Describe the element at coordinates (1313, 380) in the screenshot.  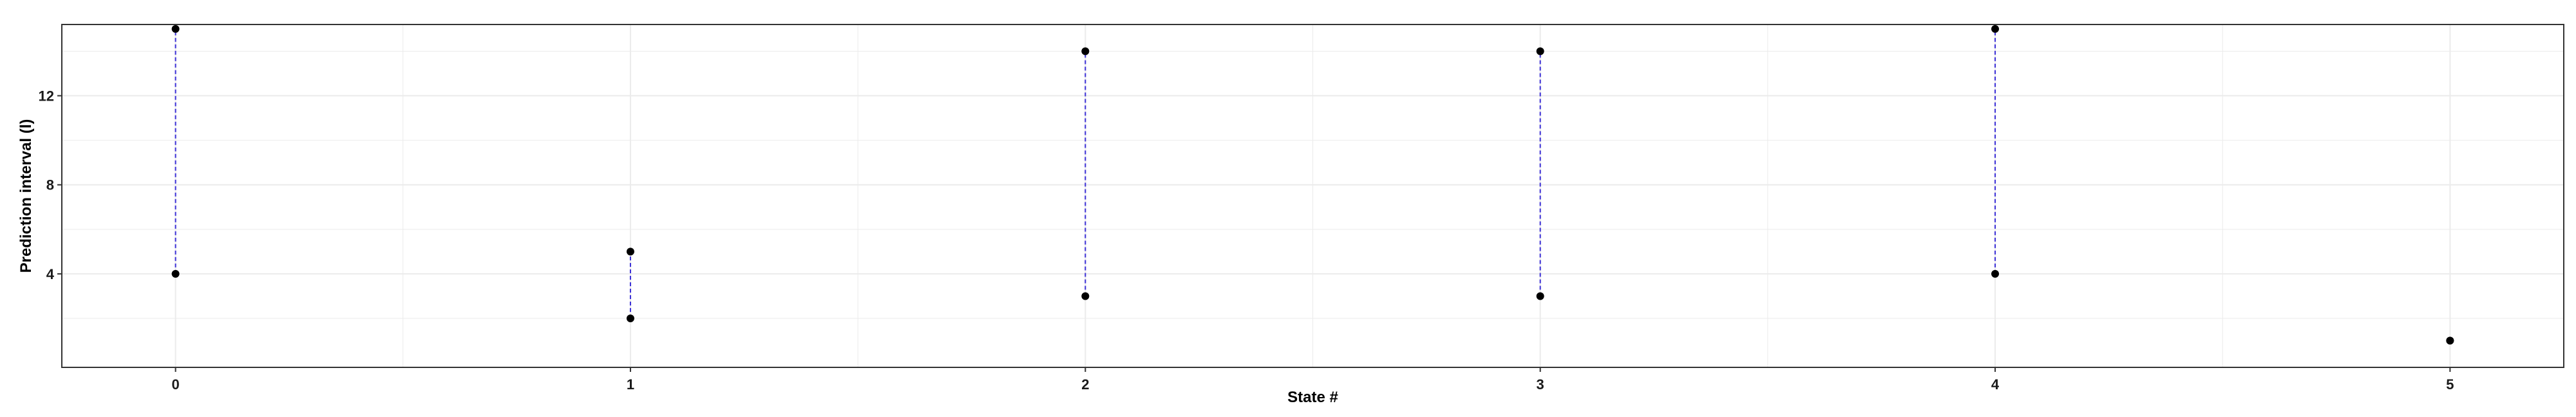
I see `x-axis-ticks: 0 1 2 3 4 5` at that location.